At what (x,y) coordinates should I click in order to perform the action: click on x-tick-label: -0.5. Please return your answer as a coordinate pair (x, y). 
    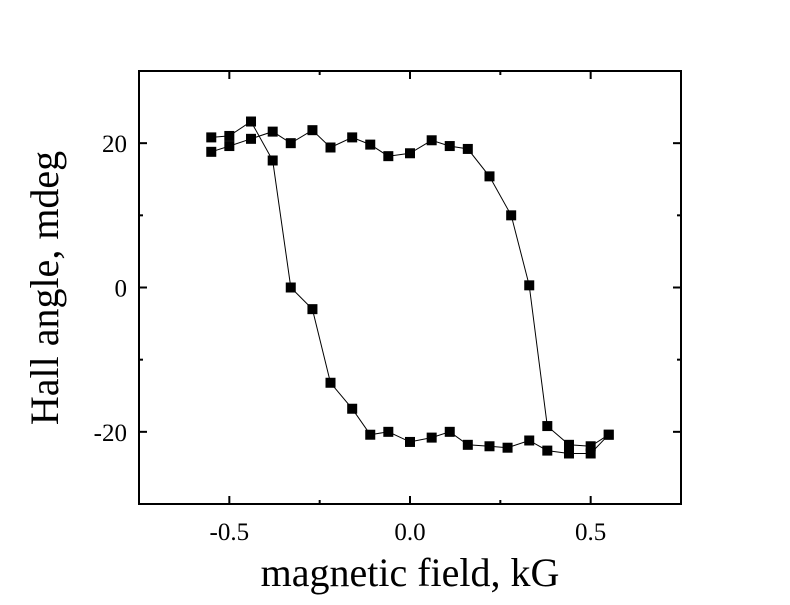
    Looking at the image, I should click on (230, 532).